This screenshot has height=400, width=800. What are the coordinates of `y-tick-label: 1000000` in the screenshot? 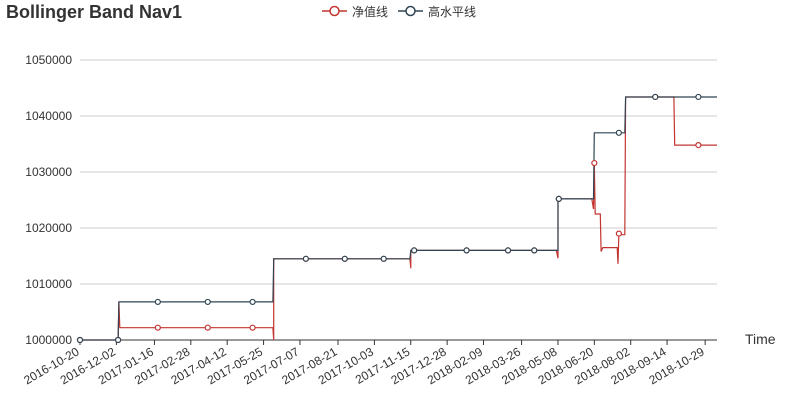 It's located at (48, 340).